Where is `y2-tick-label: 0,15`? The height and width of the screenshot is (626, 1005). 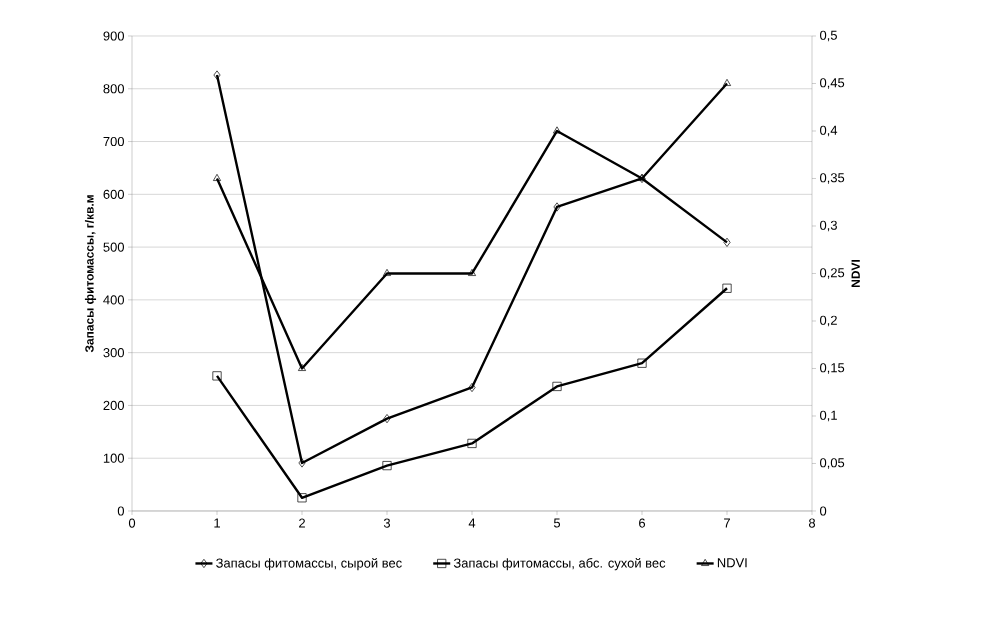
y2-tick-label: 0,15 is located at coordinates (832, 368).